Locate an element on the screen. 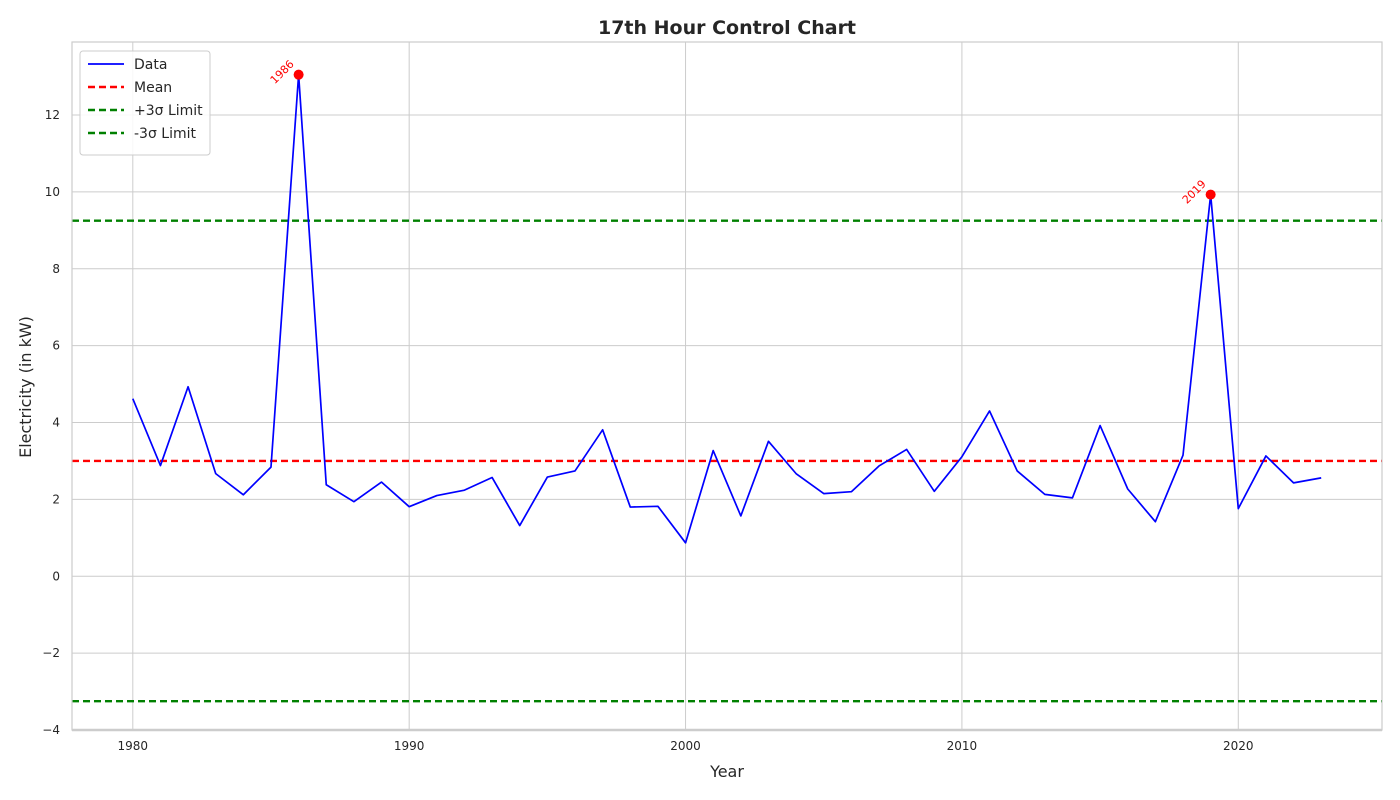  legend-box is located at coordinates (145, 103).